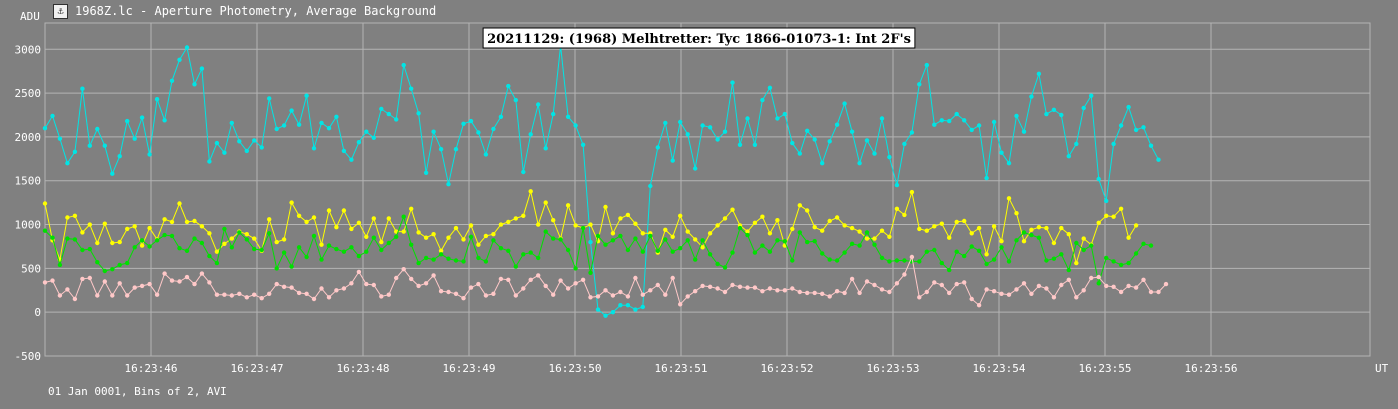  I want to click on y-tick-label: 3000, so click(28, 49).